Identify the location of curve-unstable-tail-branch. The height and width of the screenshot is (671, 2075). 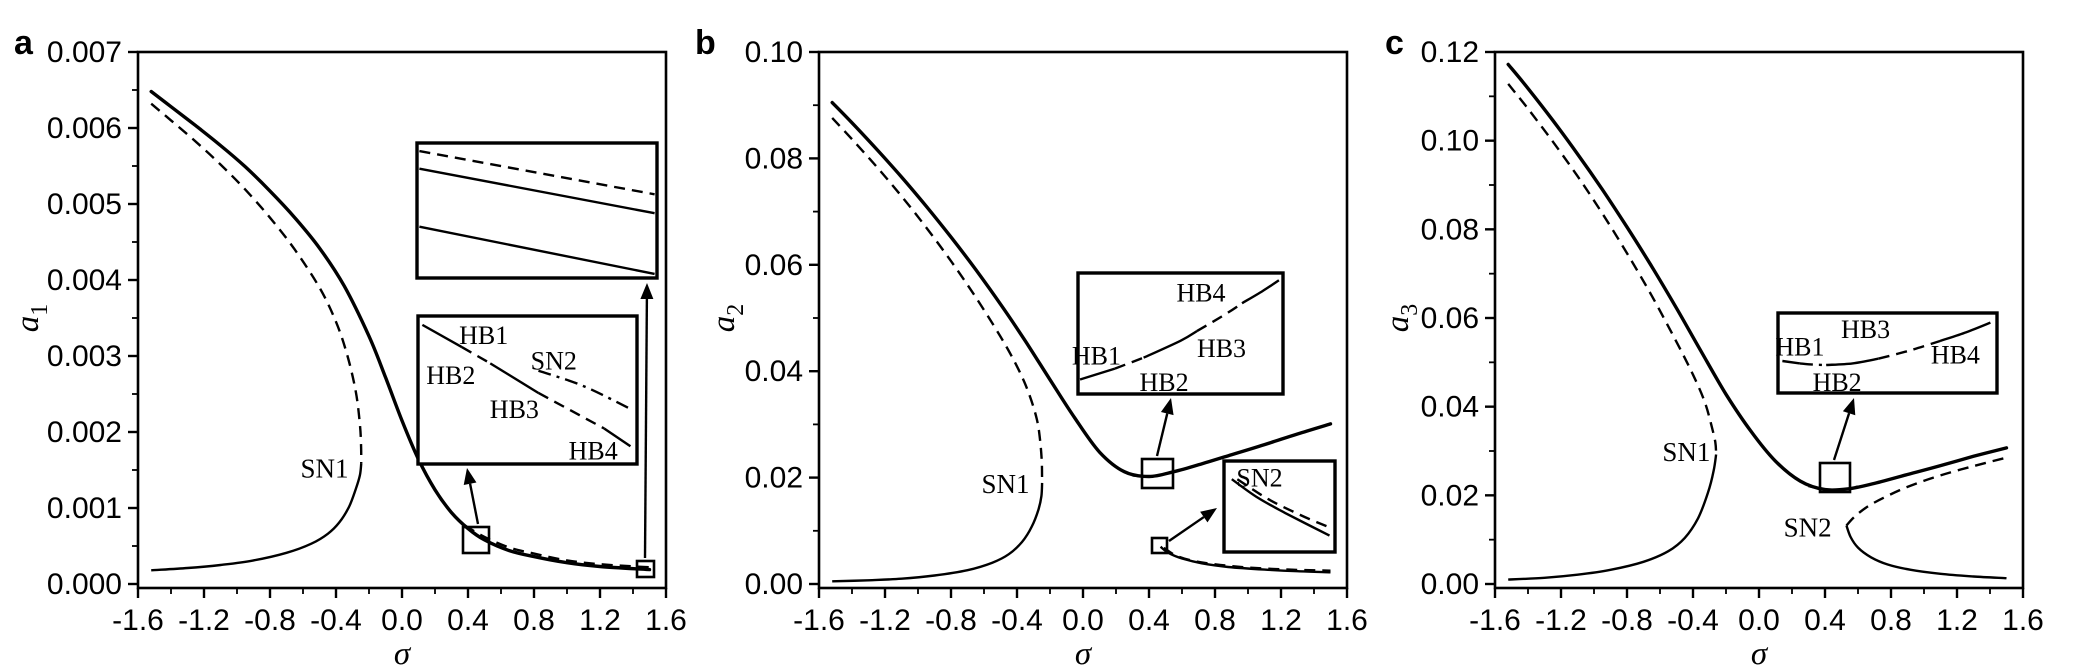
(557, 546).